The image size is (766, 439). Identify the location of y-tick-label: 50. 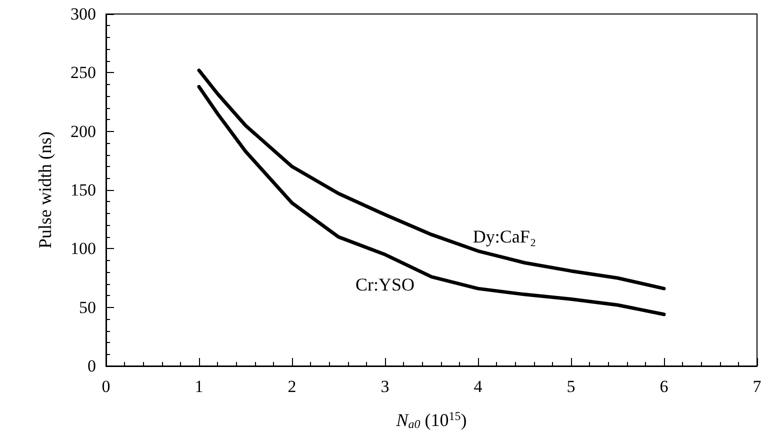
(87, 307).